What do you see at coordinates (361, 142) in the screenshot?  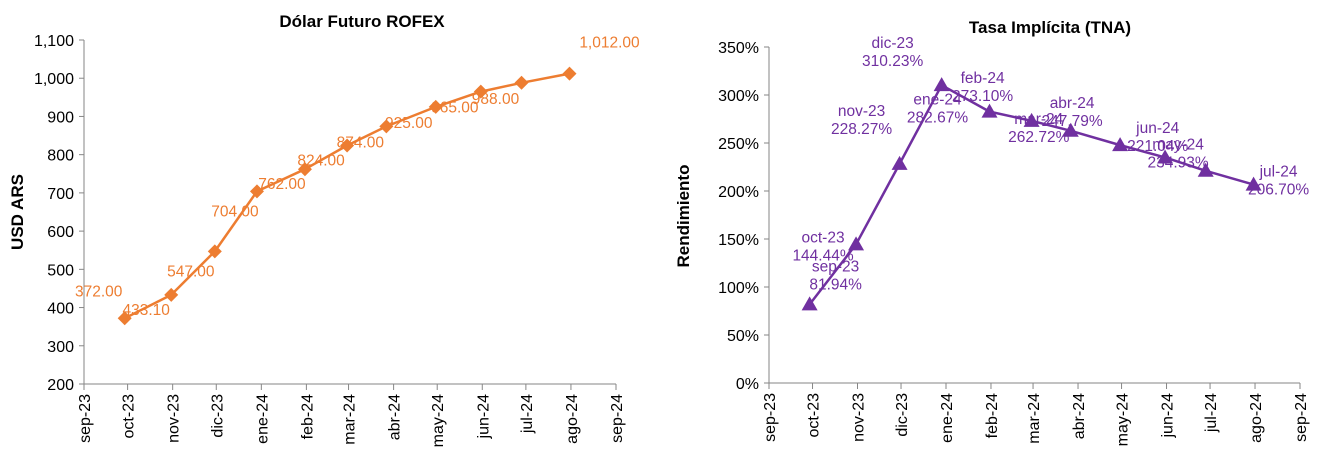 I see `data-label: 874.00` at bounding box center [361, 142].